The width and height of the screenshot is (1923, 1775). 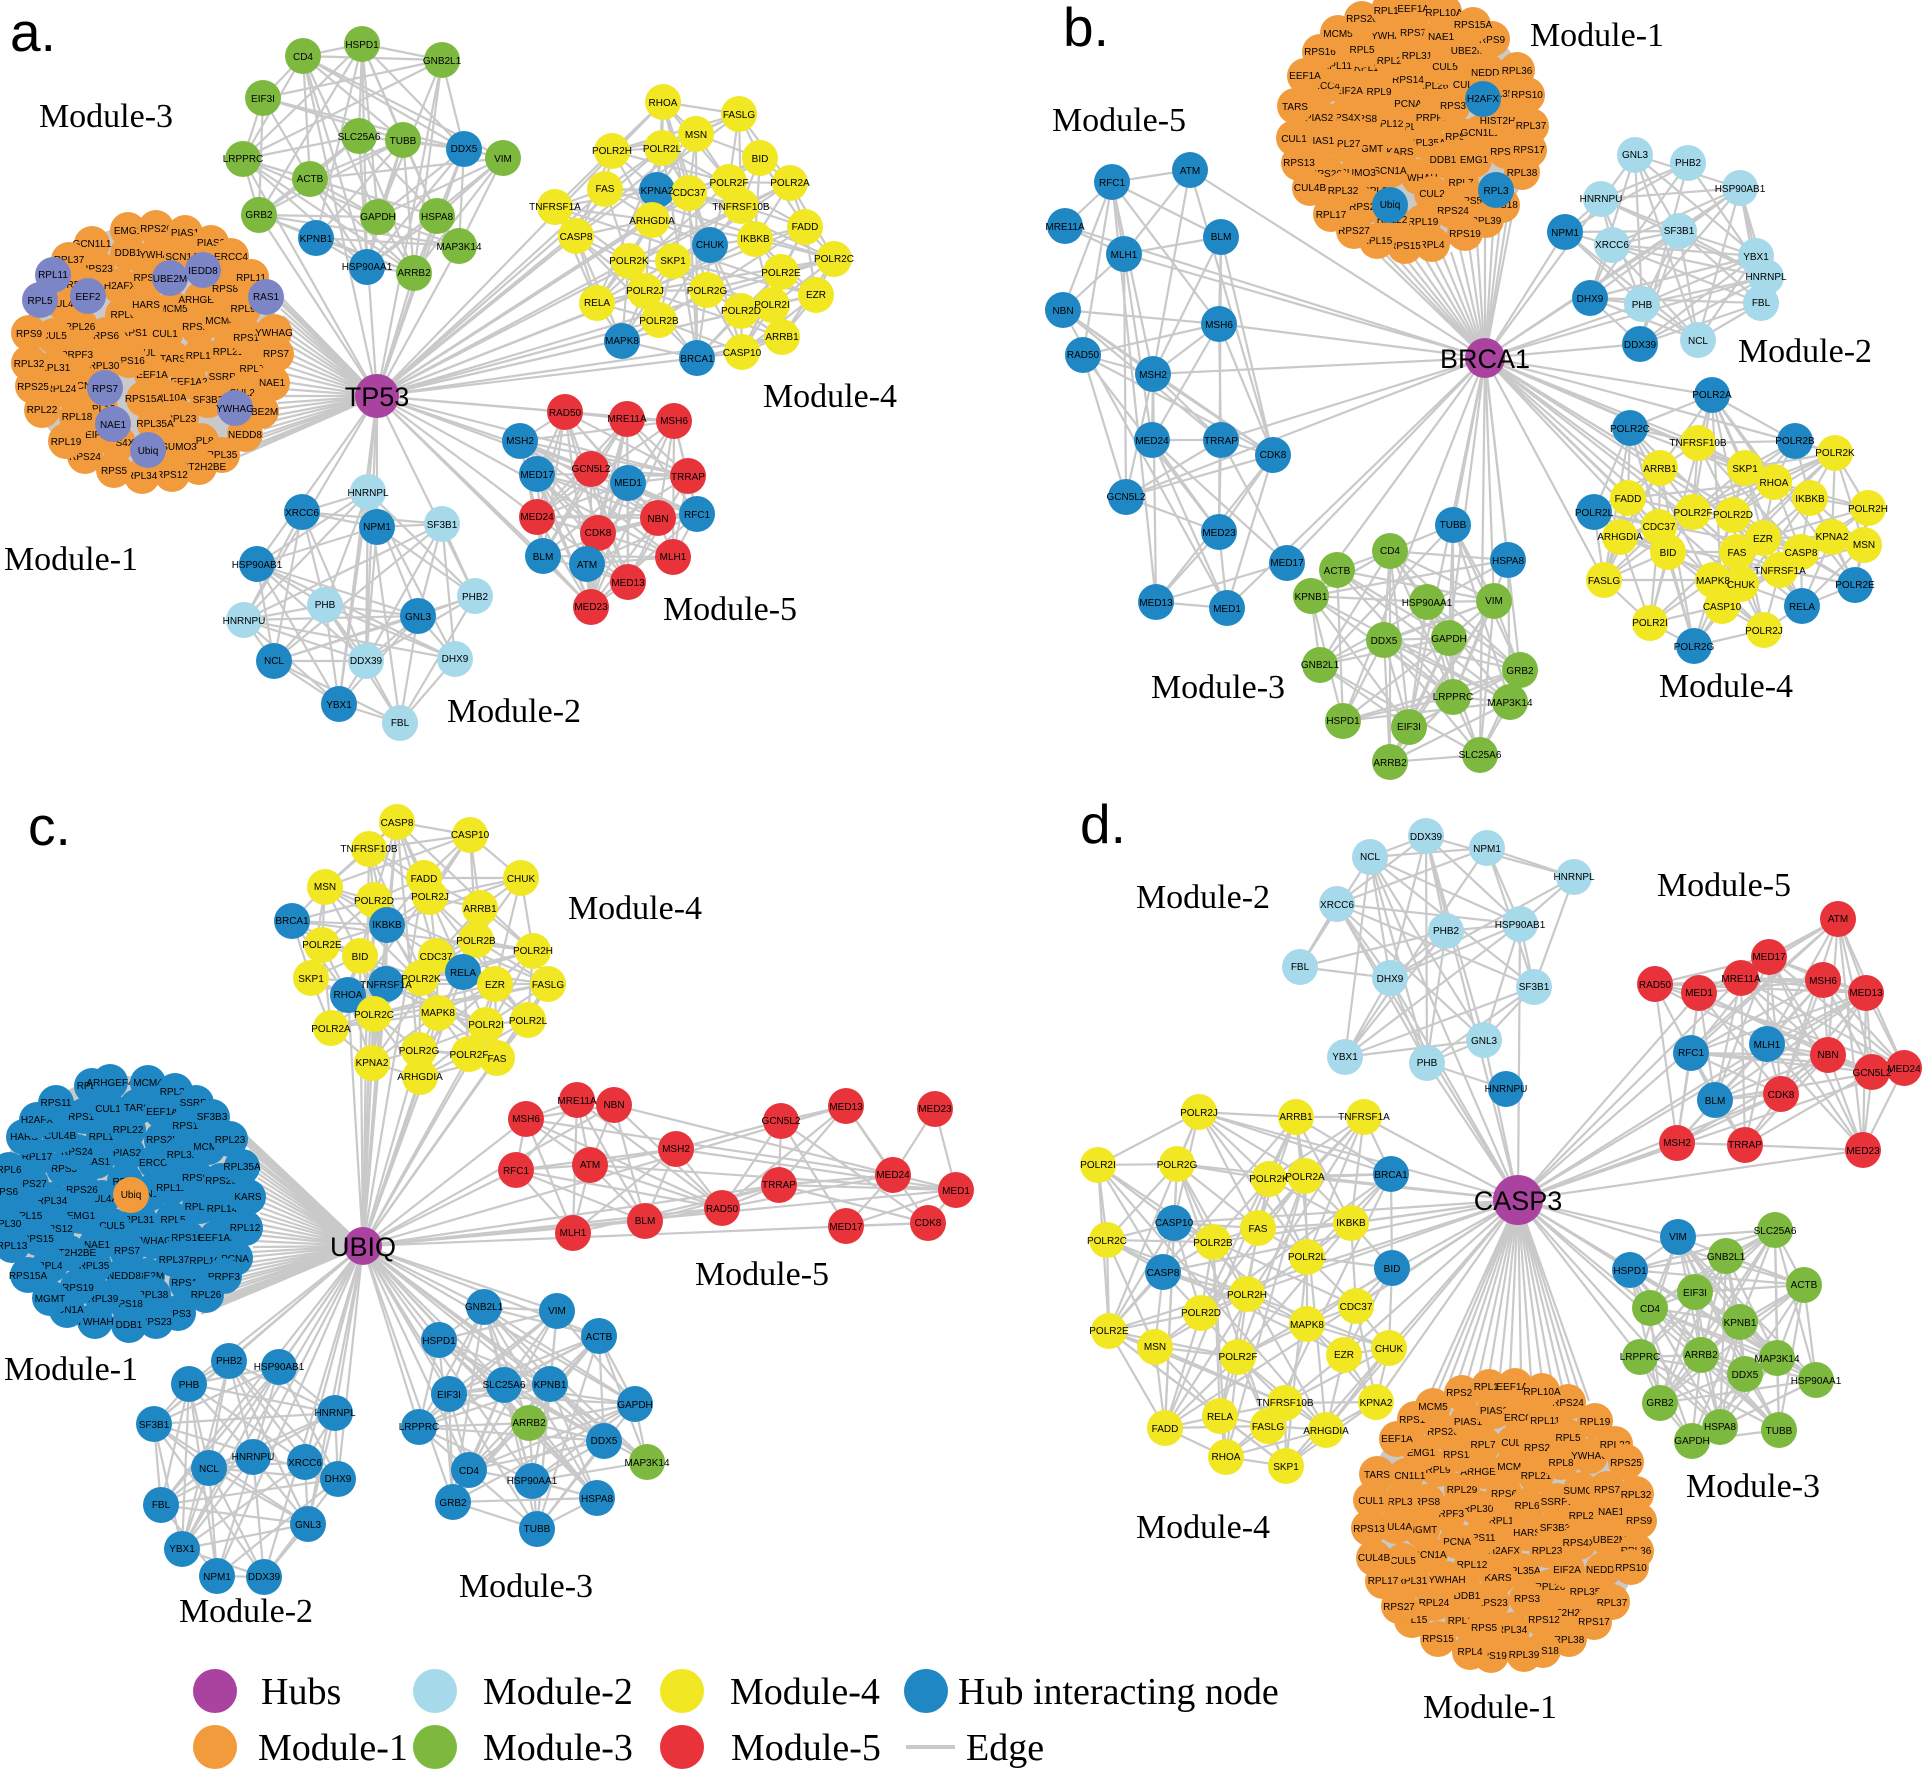 What do you see at coordinates (628, 583) in the screenshot?
I see `svg-text: MED13` at bounding box center [628, 583].